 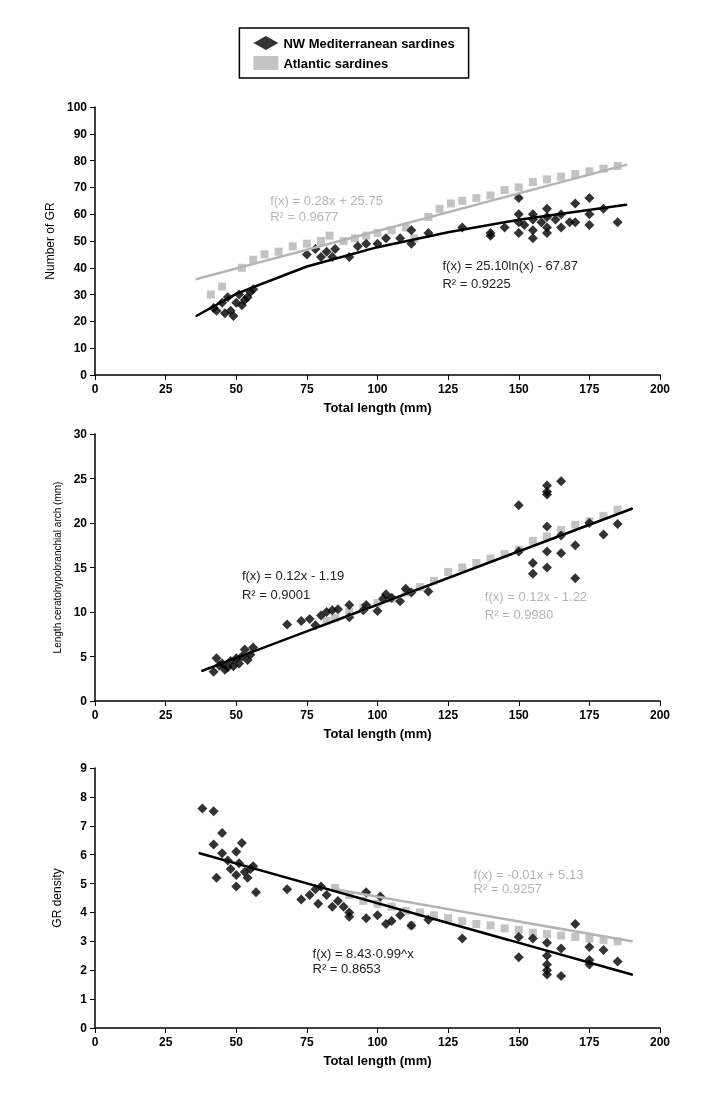 I want to click on y-tick-label: 7, so click(x=84, y=825).